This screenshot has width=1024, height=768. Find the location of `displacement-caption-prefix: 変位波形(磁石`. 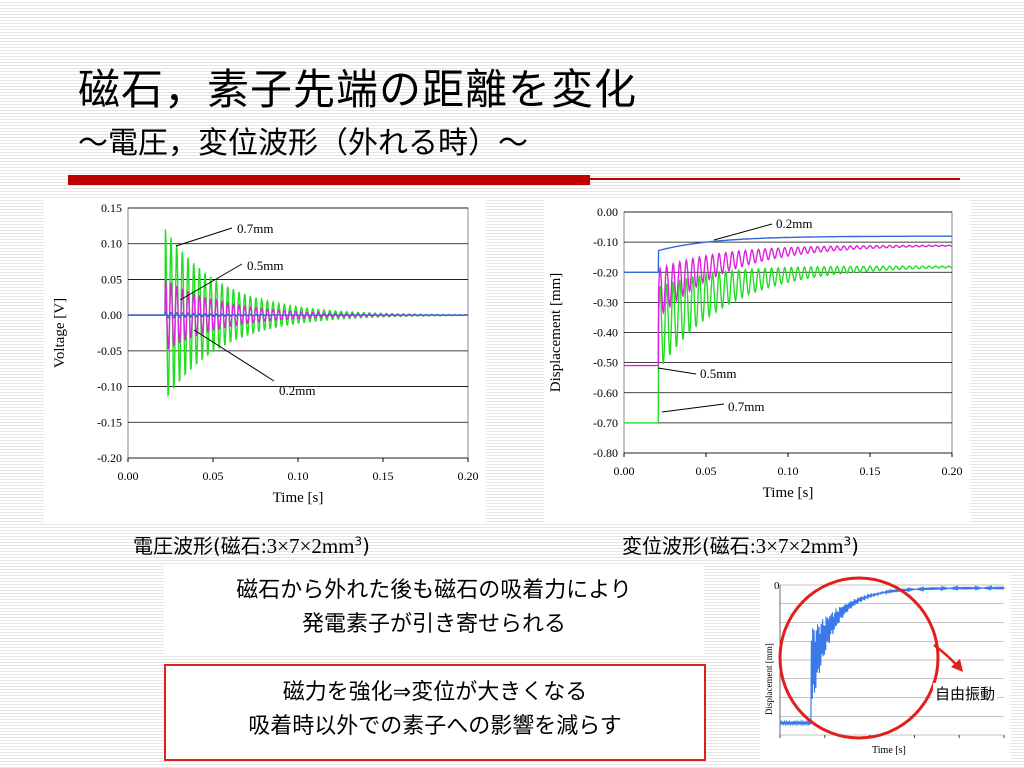

displacement-caption-prefix: 変位波形(磁石 is located at coordinates (686, 546).